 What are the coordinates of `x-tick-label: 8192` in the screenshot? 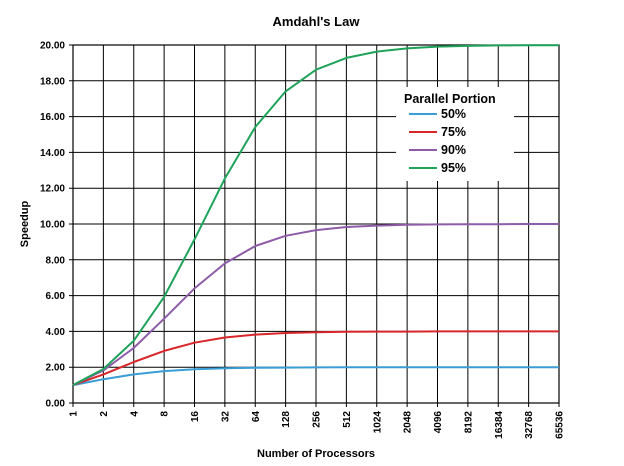 It's located at (468, 422).